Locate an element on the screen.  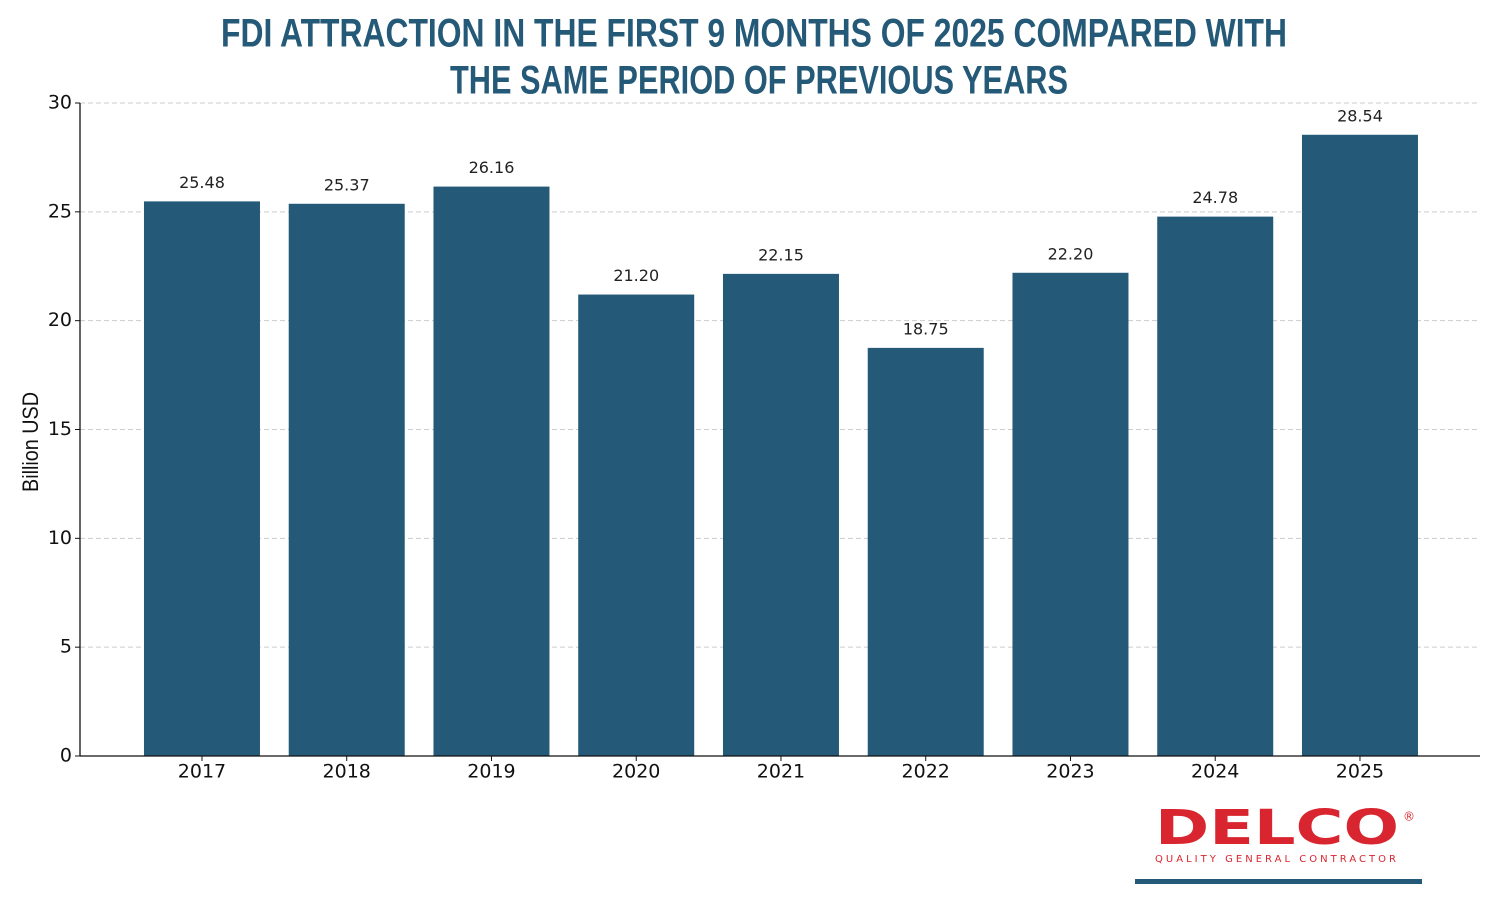
x-tick-label: 2020 is located at coordinates (636, 772).